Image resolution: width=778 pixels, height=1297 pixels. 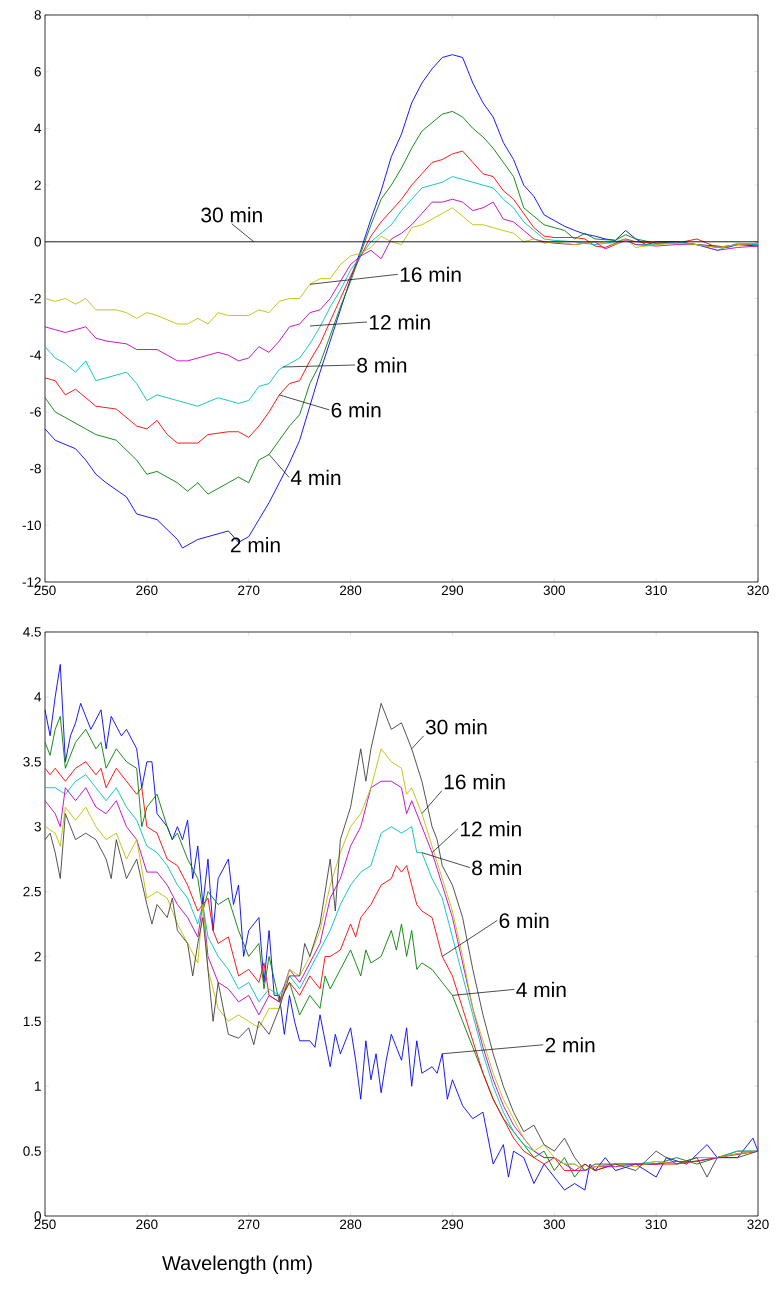 I want to click on y-tick-label: 0.5, so click(x=32, y=1151).